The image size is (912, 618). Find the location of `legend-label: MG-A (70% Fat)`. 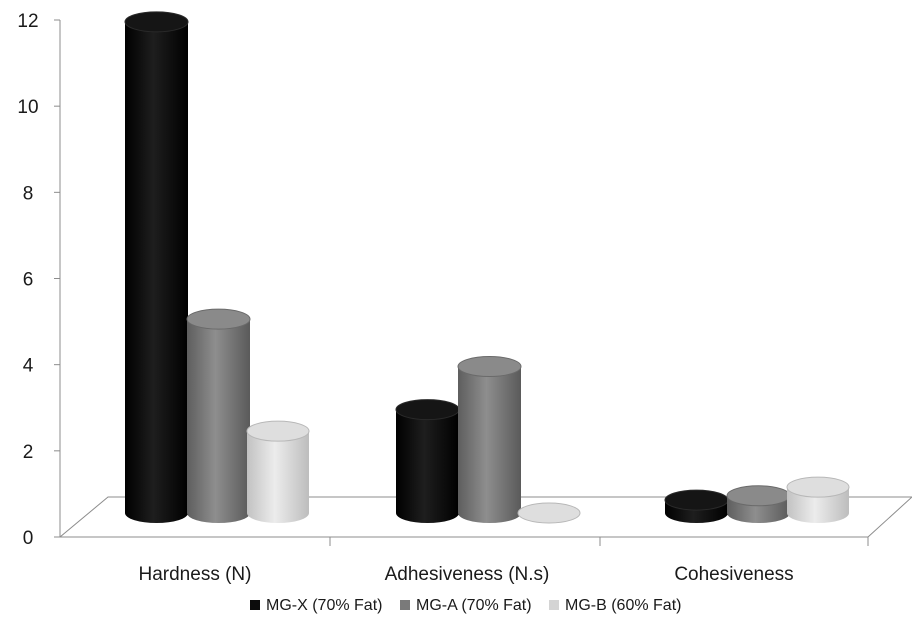

legend-label: MG-A (70% Fat) is located at coordinates (474, 605).